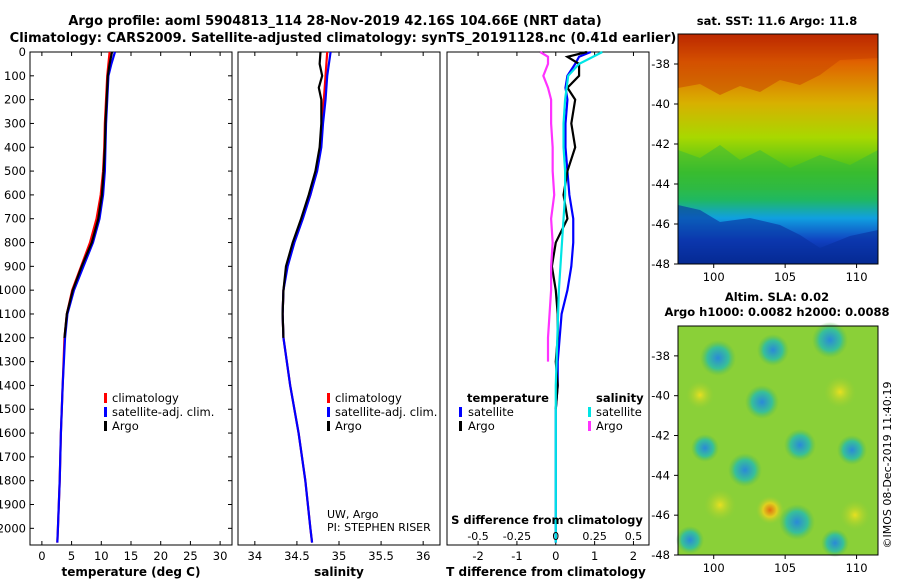  I want to click on sst-cold-region, so click(778, 234).